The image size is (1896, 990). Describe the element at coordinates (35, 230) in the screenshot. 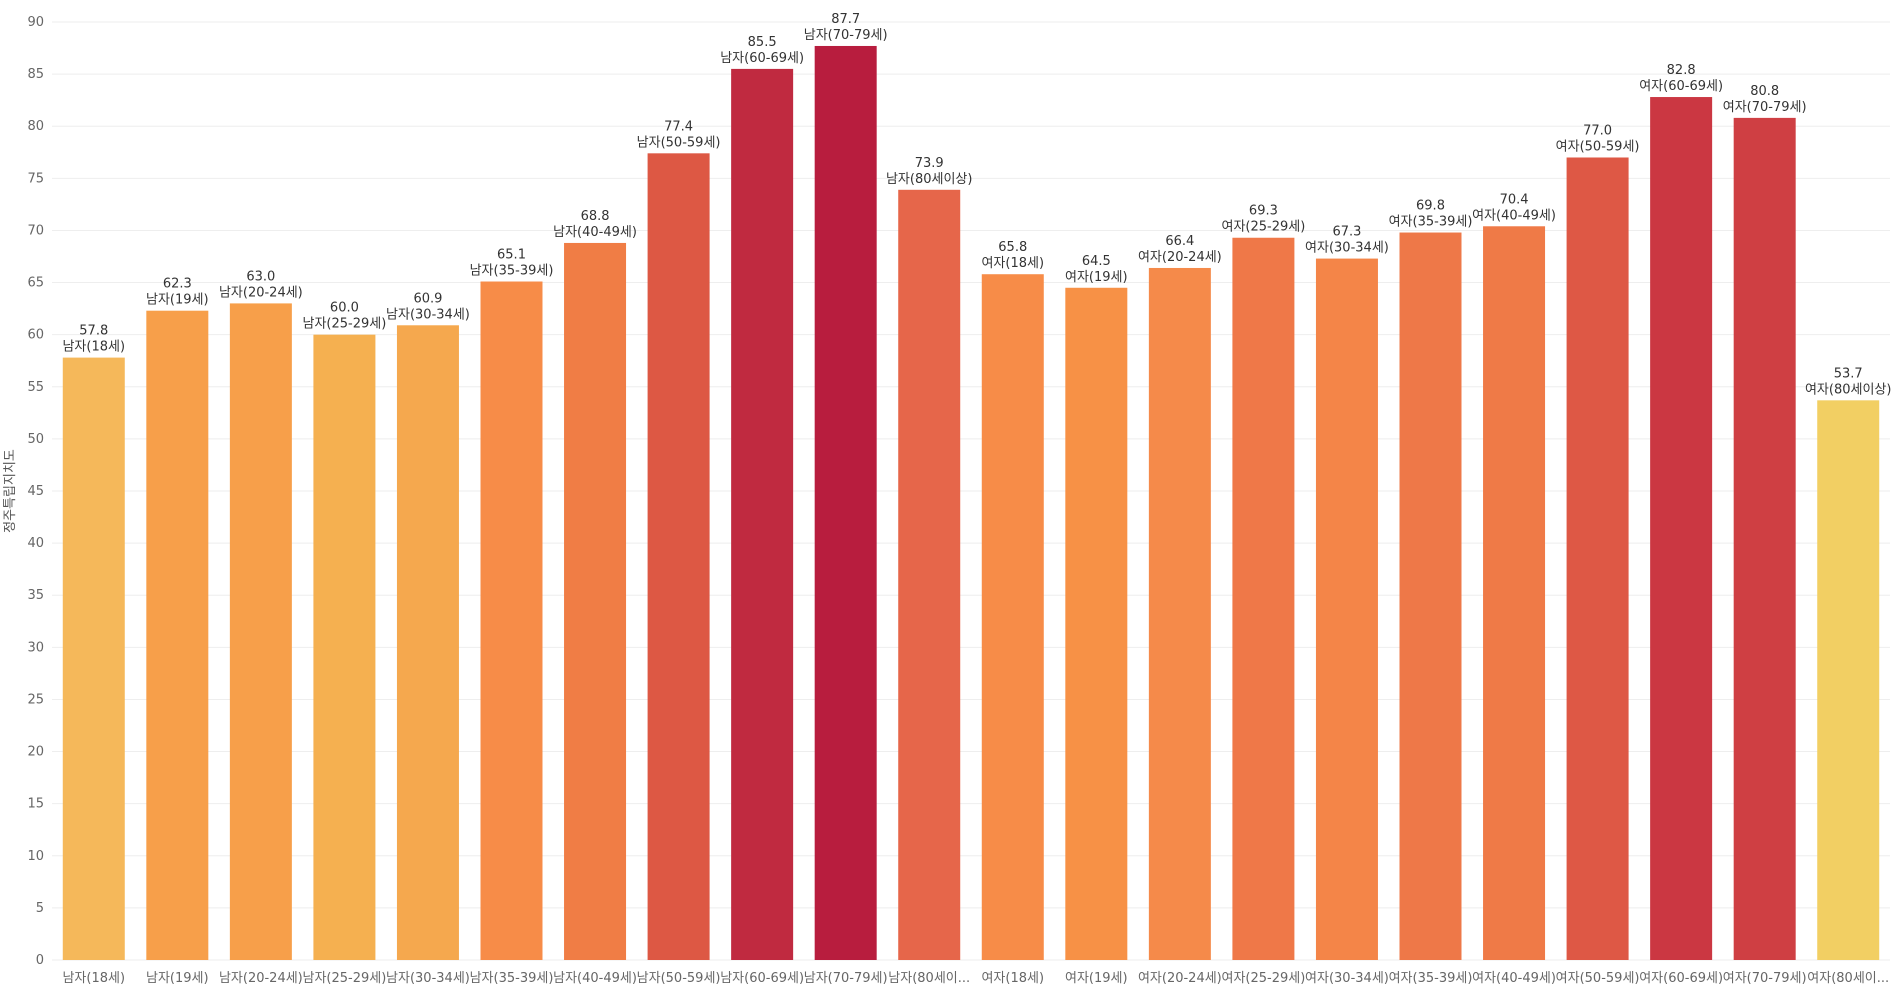

I see `y-tick-label: 70` at that location.